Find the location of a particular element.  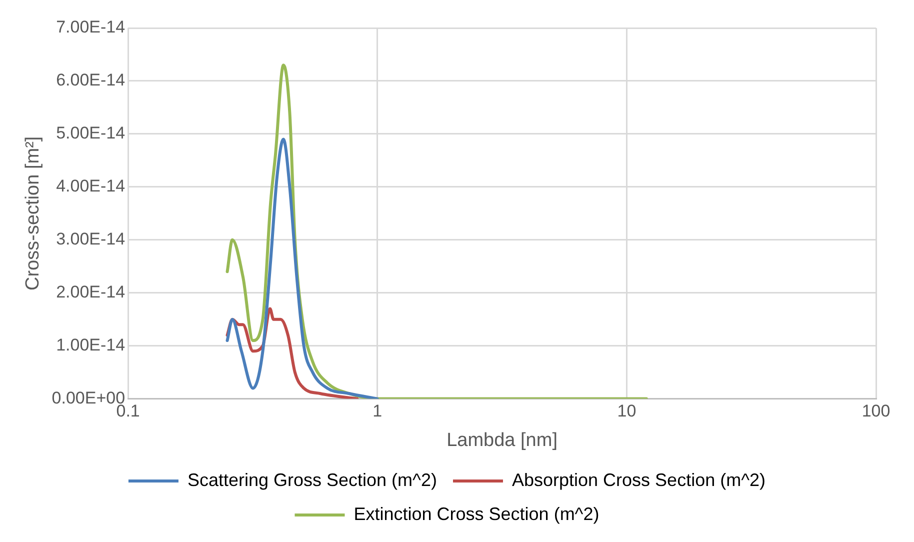

x-axis-title: Lambda [nm] is located at coordinates (502, 440).